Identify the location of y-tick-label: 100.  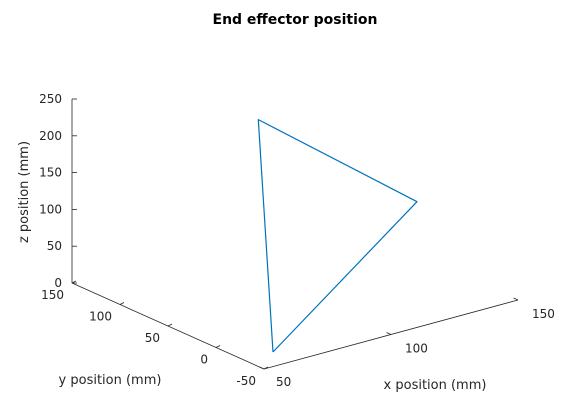
(100, 317).